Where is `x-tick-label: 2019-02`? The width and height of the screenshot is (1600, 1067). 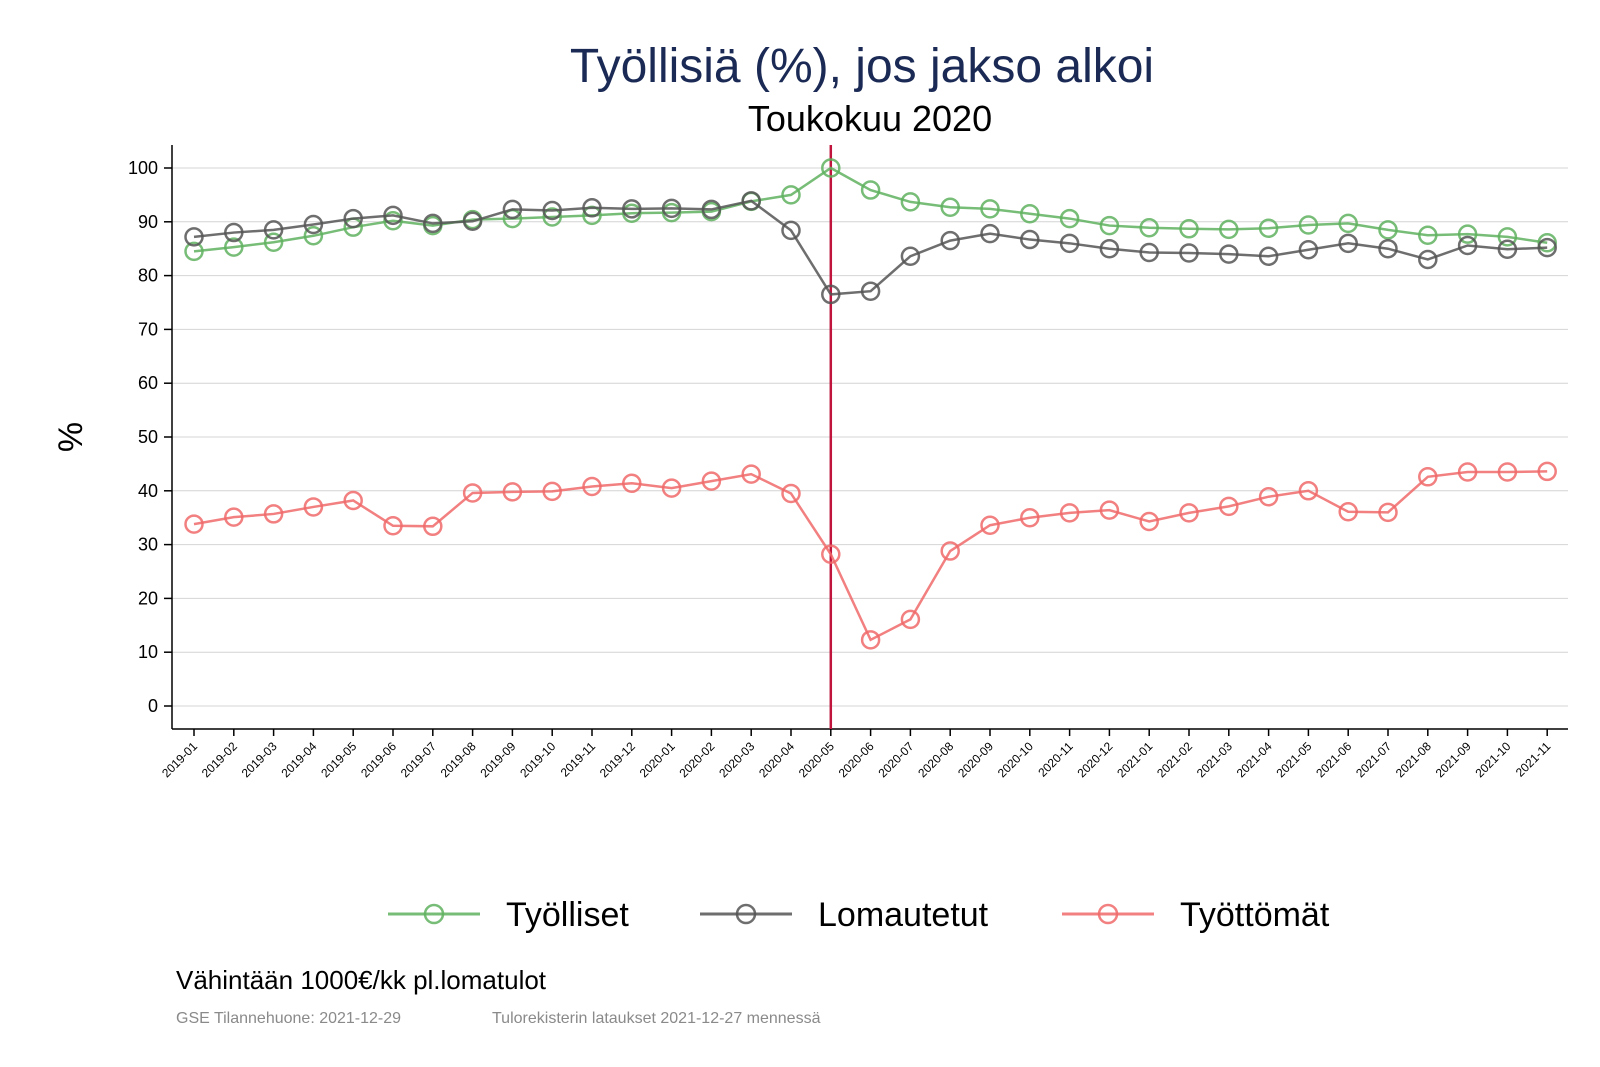 x-tick-label: 2019-02 is located at coordinates (219, 759).